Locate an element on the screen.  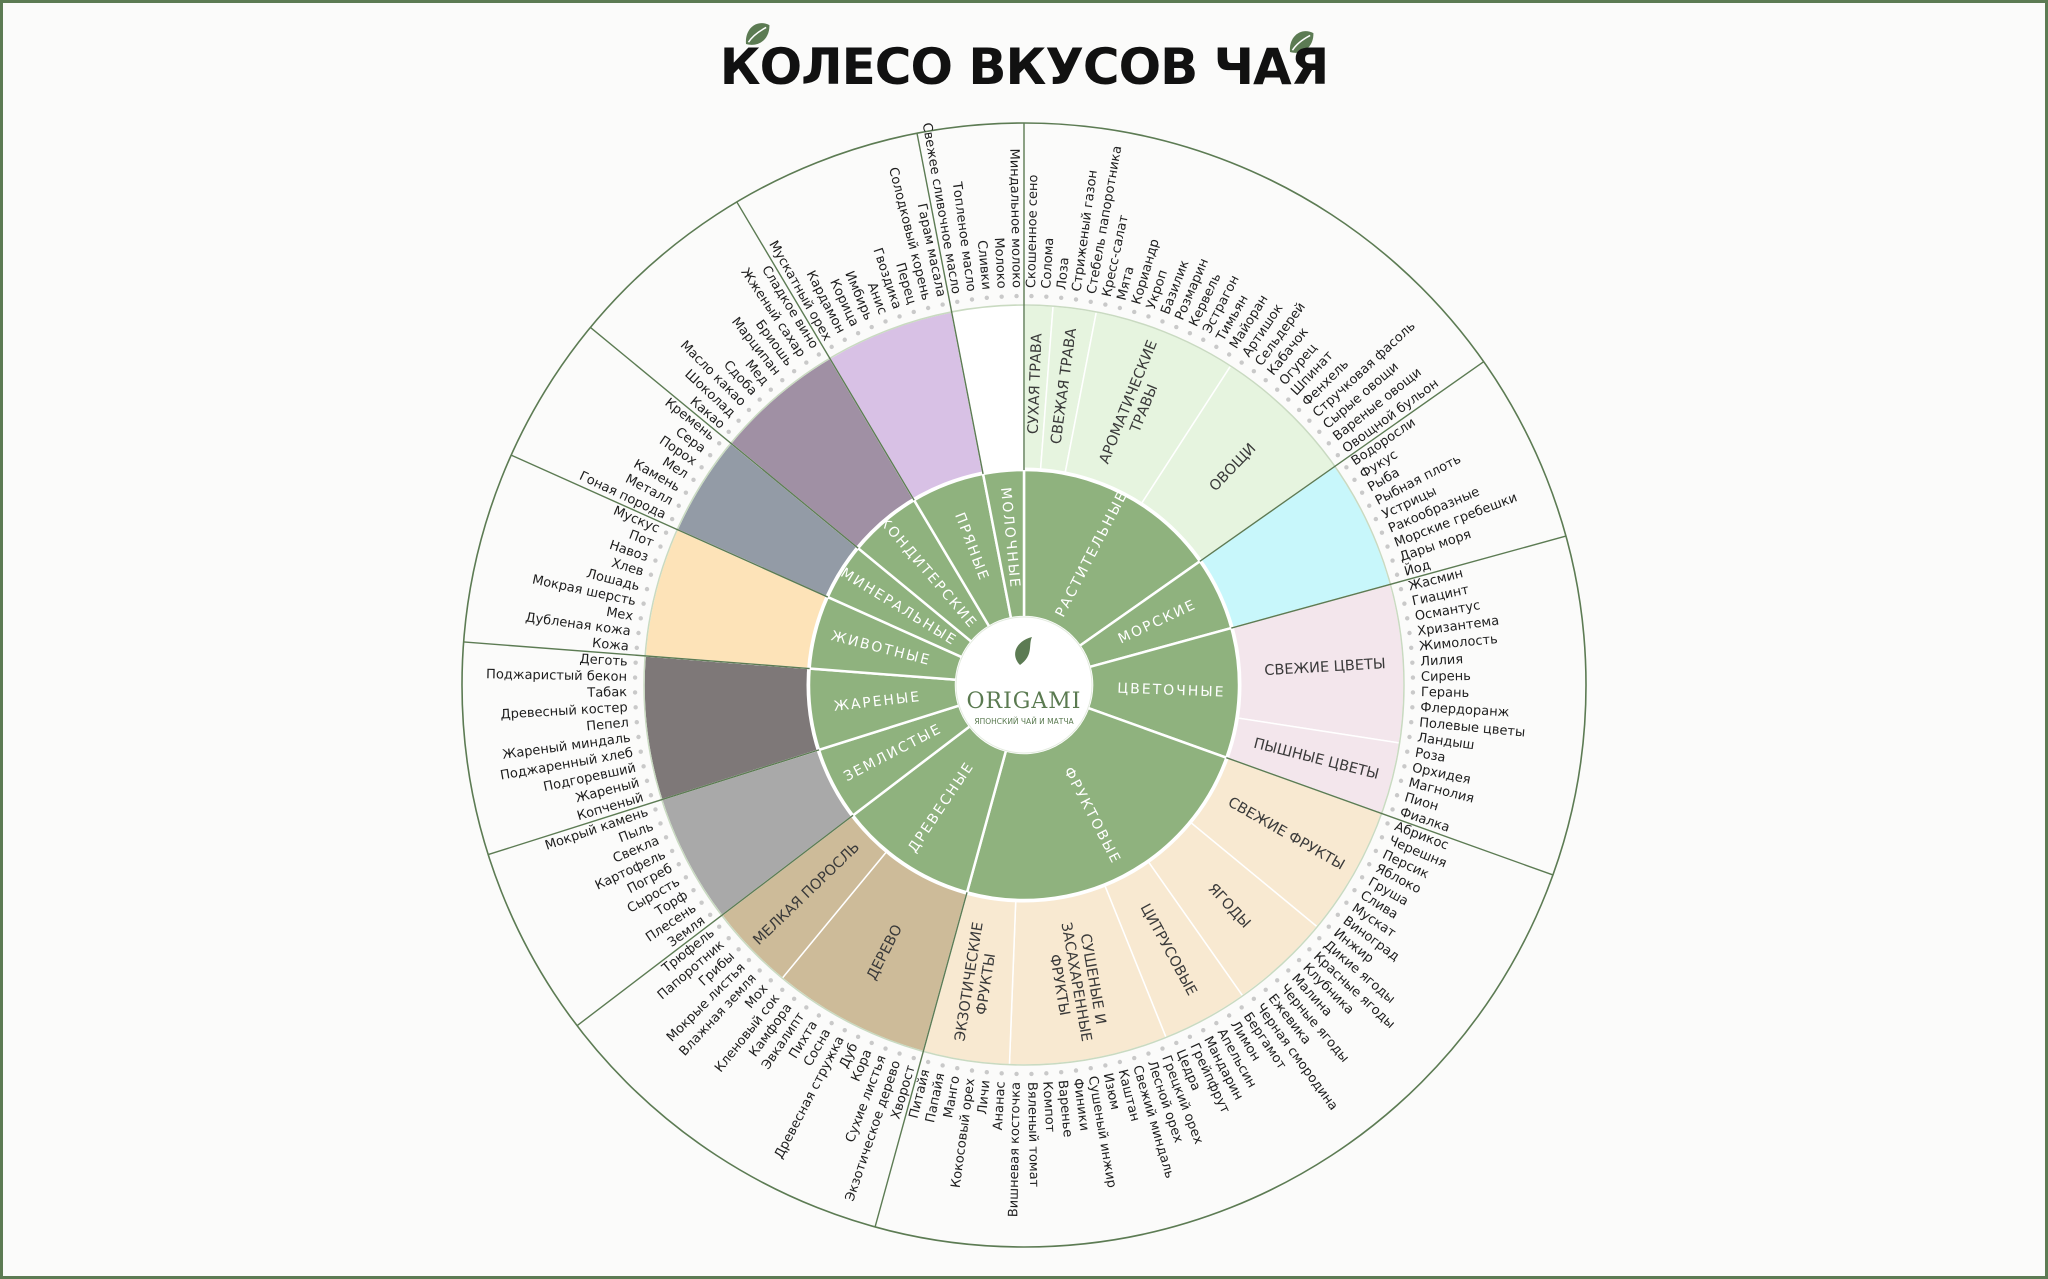
category-label: ЦВЕТОЧНЫЕ is located at coordinates (1171, 691).